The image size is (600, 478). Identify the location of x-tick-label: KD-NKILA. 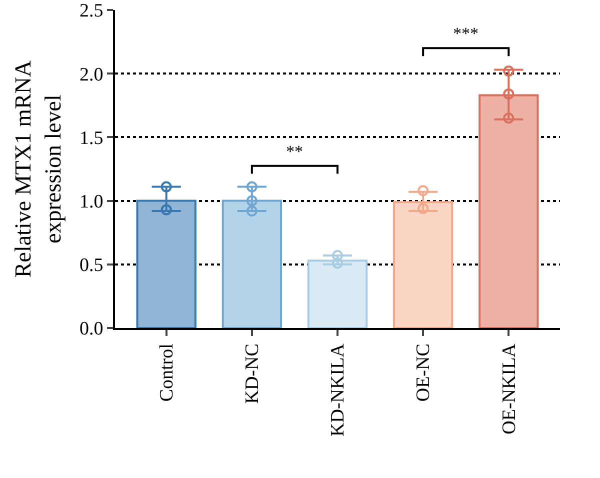
(338, 389).